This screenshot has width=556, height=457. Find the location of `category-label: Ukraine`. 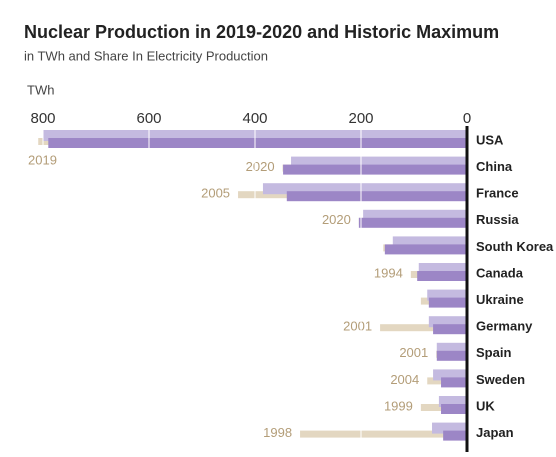

category-label: Ukraine is located at coordinates (500, 299).